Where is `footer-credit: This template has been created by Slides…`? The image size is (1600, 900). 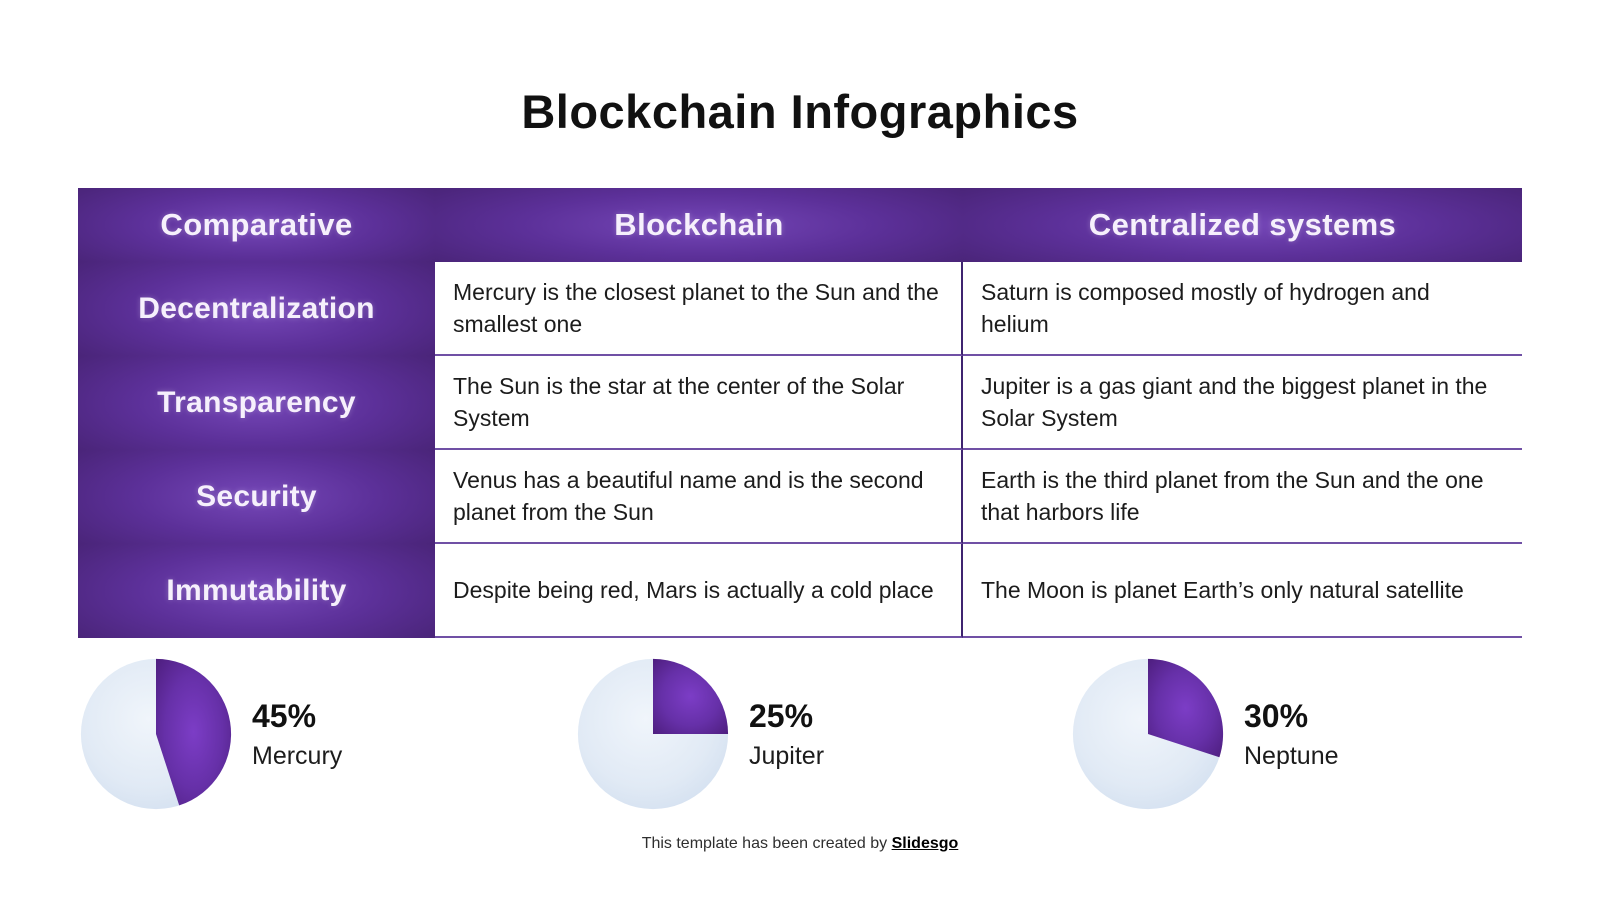
footer-credit: This template has been created by Slides… is located at coordinates (800, 844).